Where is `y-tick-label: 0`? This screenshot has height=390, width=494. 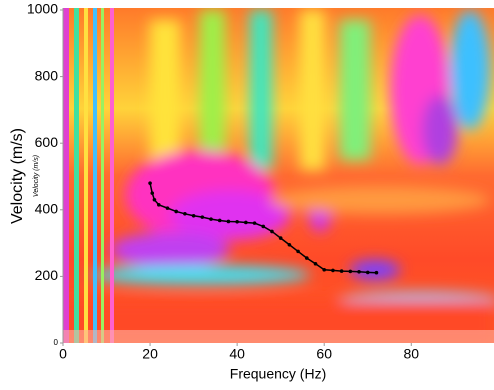 y-tick-label: 0 is located at coordinates (56, 342).